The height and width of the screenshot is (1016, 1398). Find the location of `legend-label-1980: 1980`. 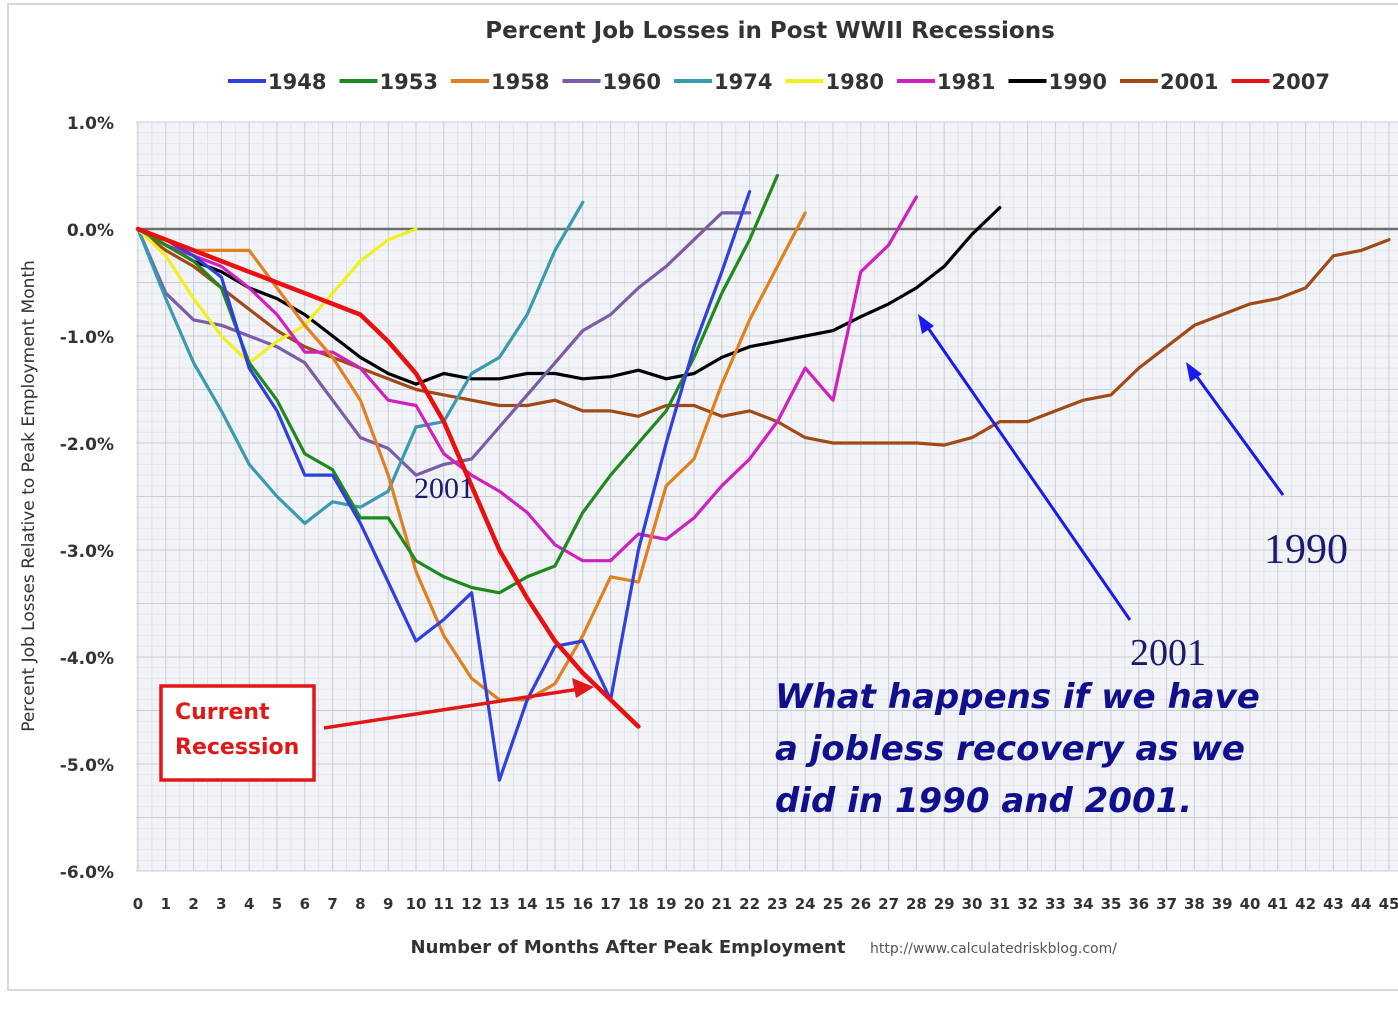

legend-label-1980: 1980 is located at coordinates (855, 82).